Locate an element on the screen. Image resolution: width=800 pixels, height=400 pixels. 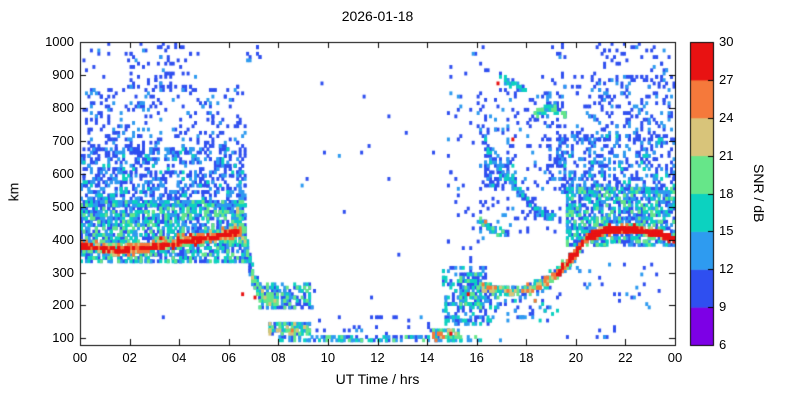
x-tick-label: 14 is located at coordinates (427, 357).